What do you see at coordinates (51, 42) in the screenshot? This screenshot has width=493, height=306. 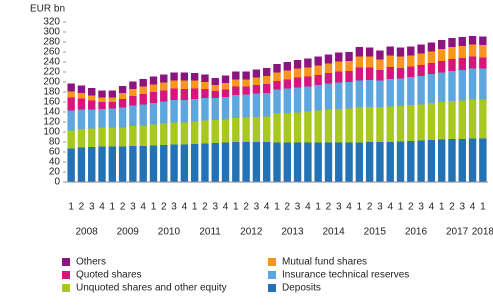 I see `y-tick-label: 280` at bounding box center [51, 42].